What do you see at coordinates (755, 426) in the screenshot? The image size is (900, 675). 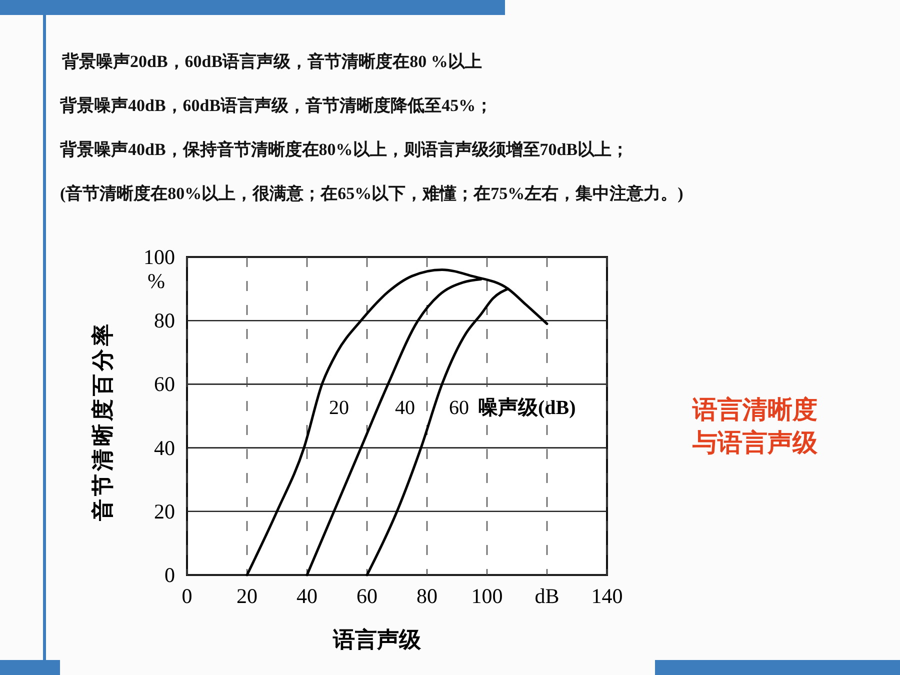 I see `text: 语言清晰度与语言声级` at bounding box center [755, 426].